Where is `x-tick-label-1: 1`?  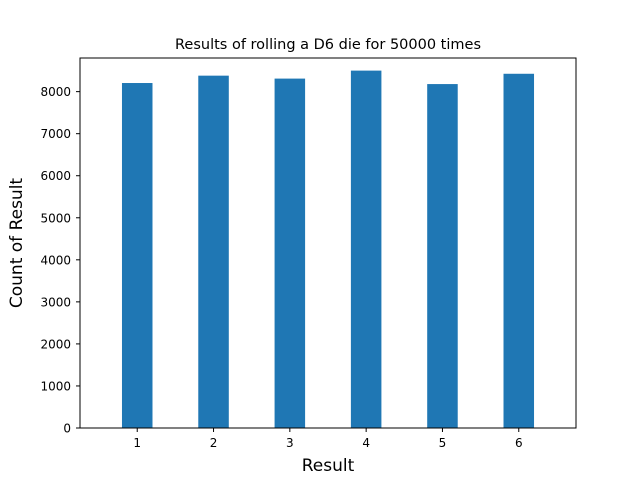 x-tick-label-1: 1 is located at coordinates (137, 443).